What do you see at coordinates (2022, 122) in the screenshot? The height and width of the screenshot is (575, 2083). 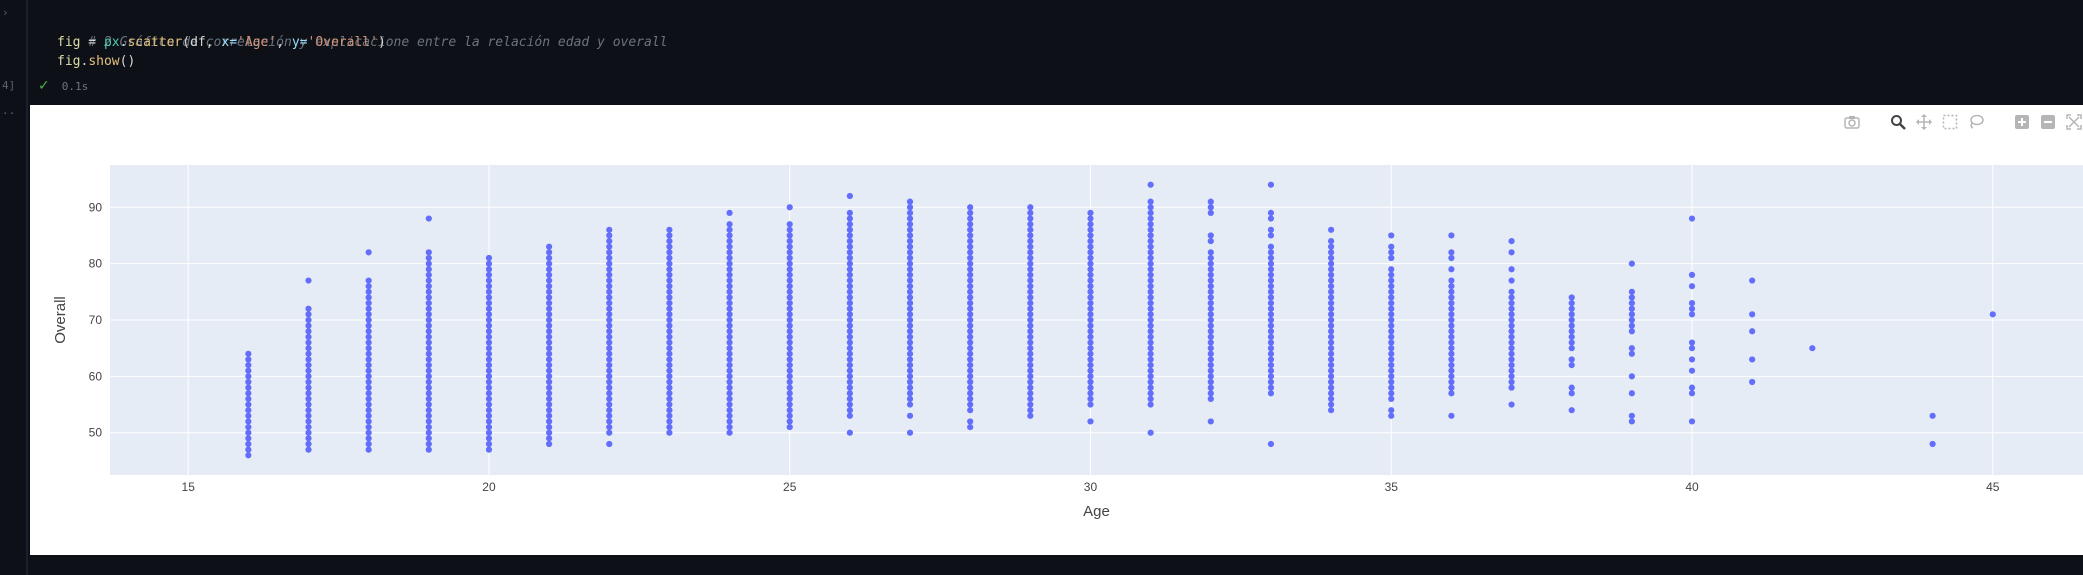 I see `zoom-in-icon` at bounding box center [2022, 122].